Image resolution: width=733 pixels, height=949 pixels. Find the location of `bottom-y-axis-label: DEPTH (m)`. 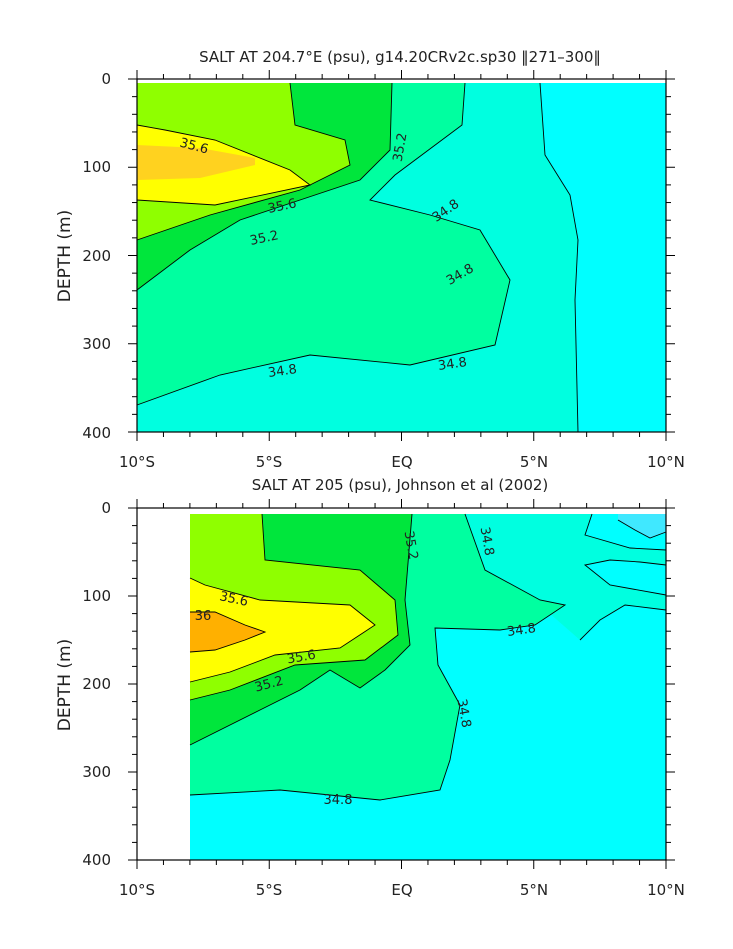

bottom-y-axis-label: DEPTH (m) is located at coordinates (65, 685).